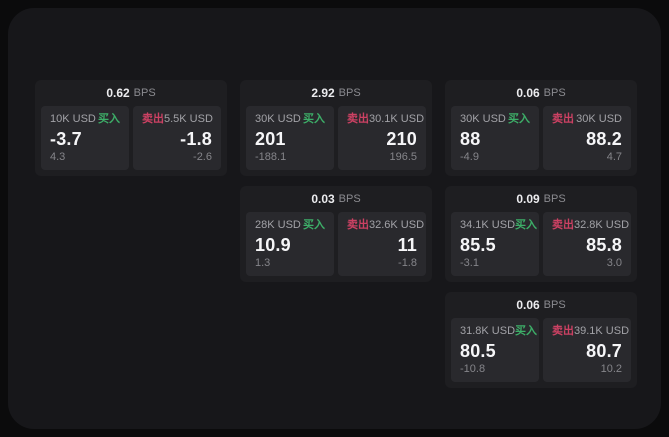 The image size is (669, 437). What do you see at coordinates (323, 93) in the screenshot?
I see `bps-value: 2.92` at bounding box center [323, 93].